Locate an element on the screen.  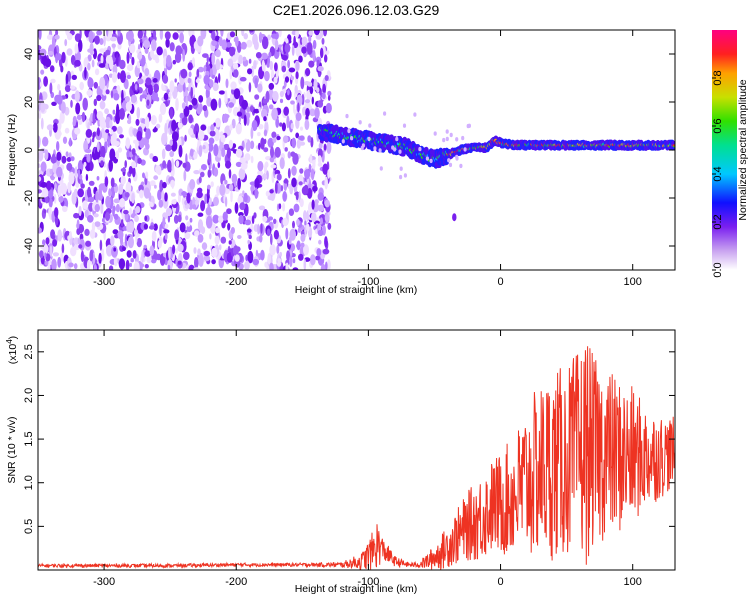
spectrogram-x-tick-label: -200 is located at coordinates (236, 282).